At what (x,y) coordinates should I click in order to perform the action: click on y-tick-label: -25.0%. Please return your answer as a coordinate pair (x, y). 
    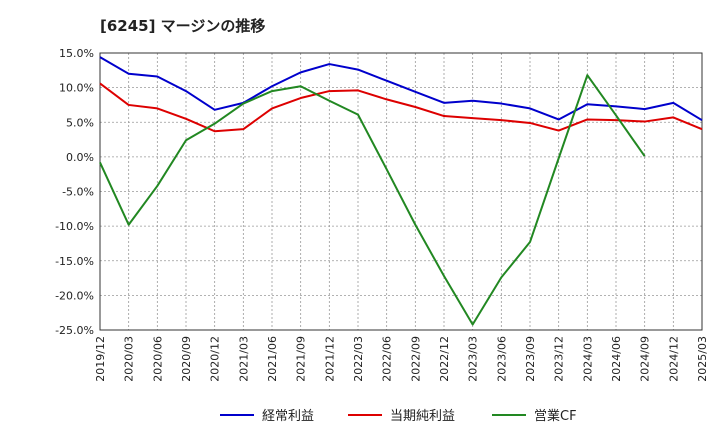
    Looking at the image, I should click on (74, 330).